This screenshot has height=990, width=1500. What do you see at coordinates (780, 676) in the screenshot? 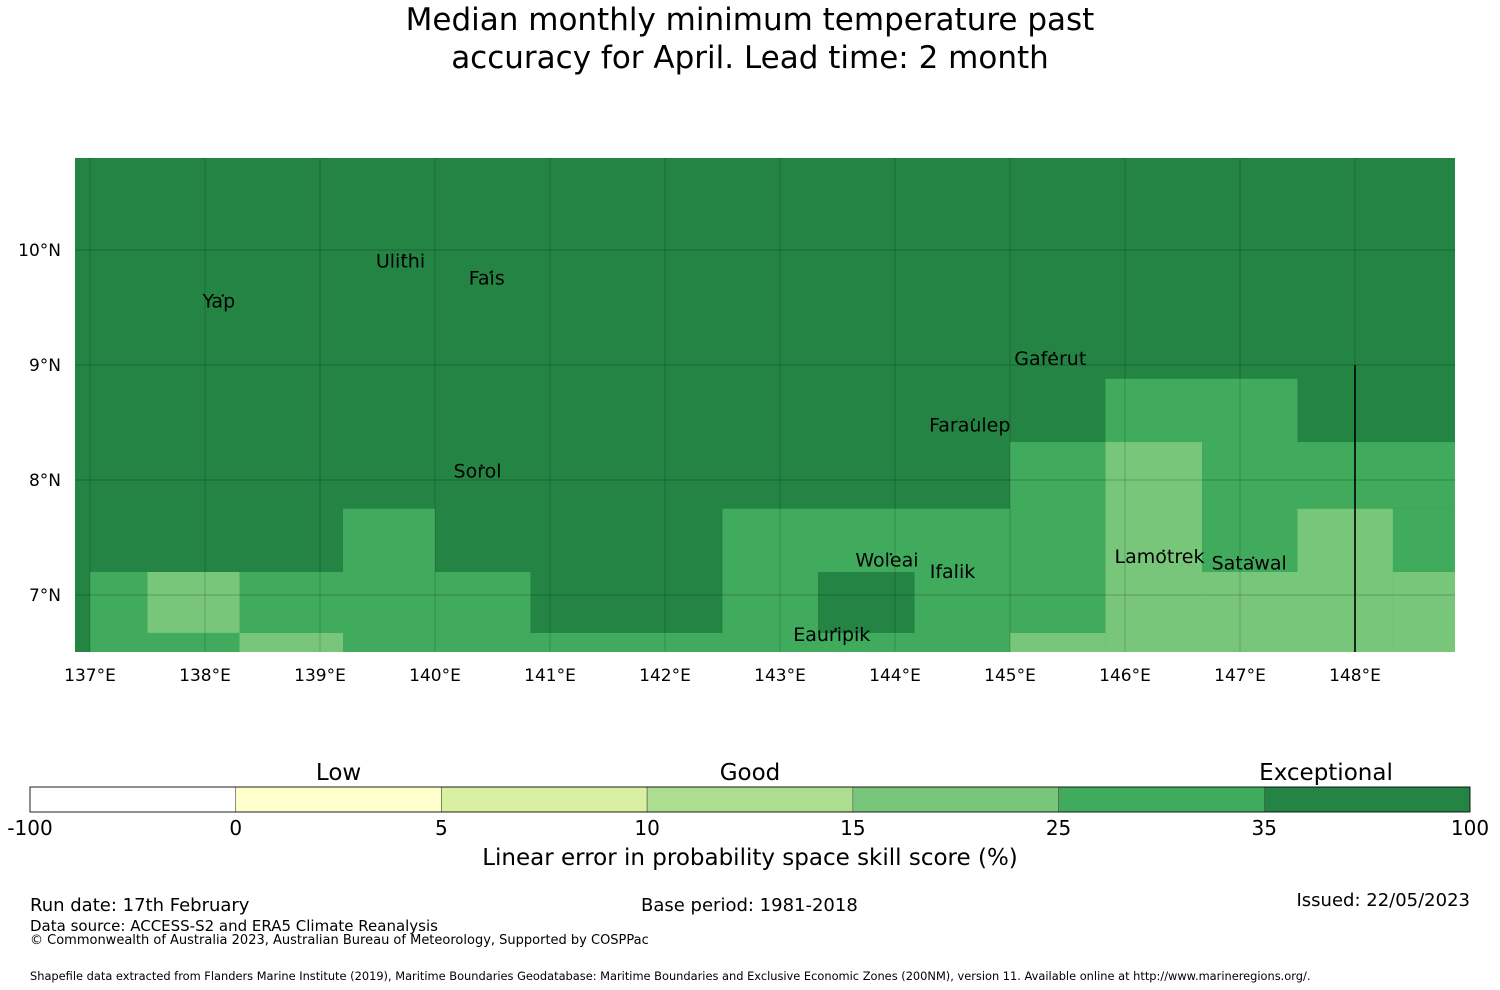
I see `x-tick-label: 143°E` at bounding box center [780, 676].